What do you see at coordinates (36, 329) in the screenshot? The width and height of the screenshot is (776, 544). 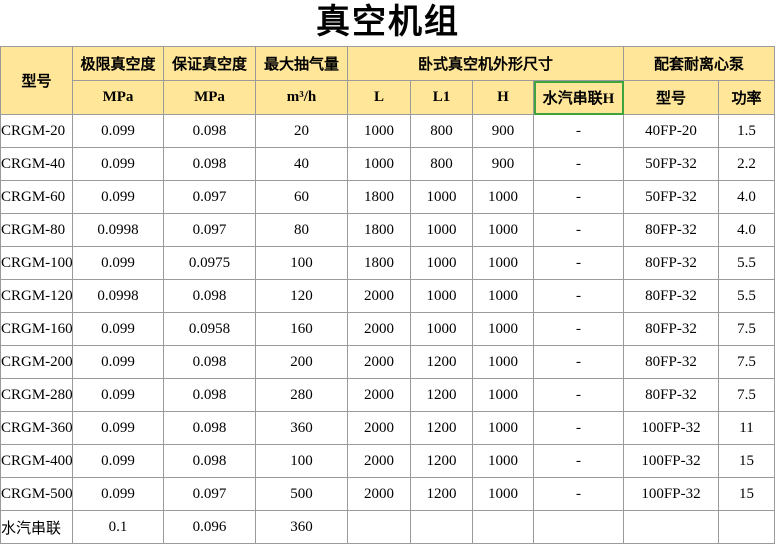 I see `cell: CRGM-160` at bounding box center [36, 329].